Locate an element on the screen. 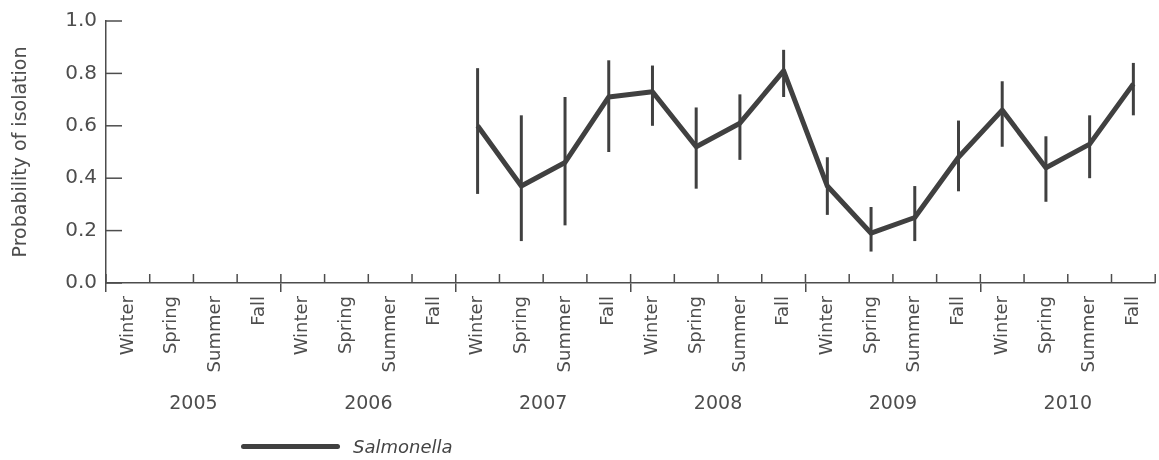 This screenshot has width=1159, height=460. text: 2005 is located at coordinates (193, 401).